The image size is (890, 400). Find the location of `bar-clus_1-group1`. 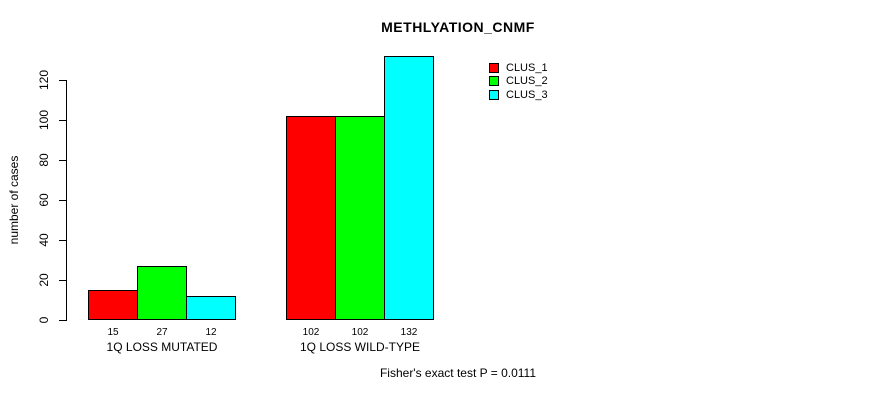

bar-clus_1-group1 is located at coordinates (113, 305).